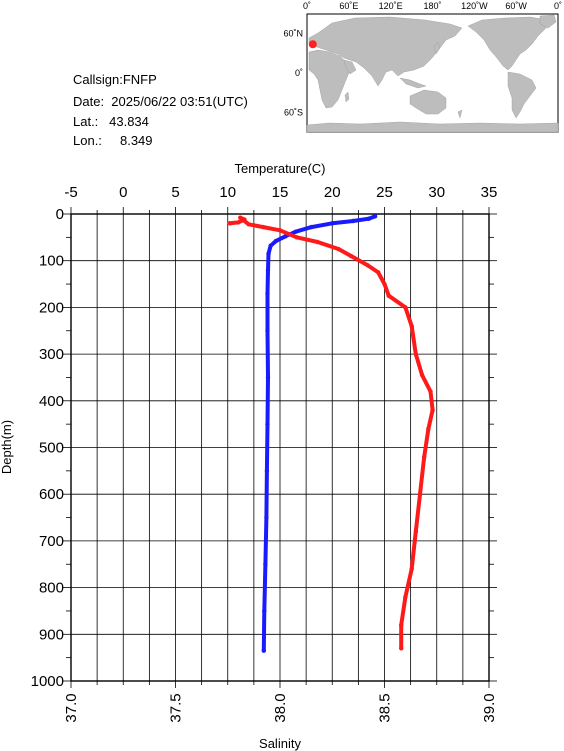 The height and width of the screenshot is (751, 564). Describe the element at coordinates (51, 448) in the screenshot. I see `depth-tick-label: 500` at that location.